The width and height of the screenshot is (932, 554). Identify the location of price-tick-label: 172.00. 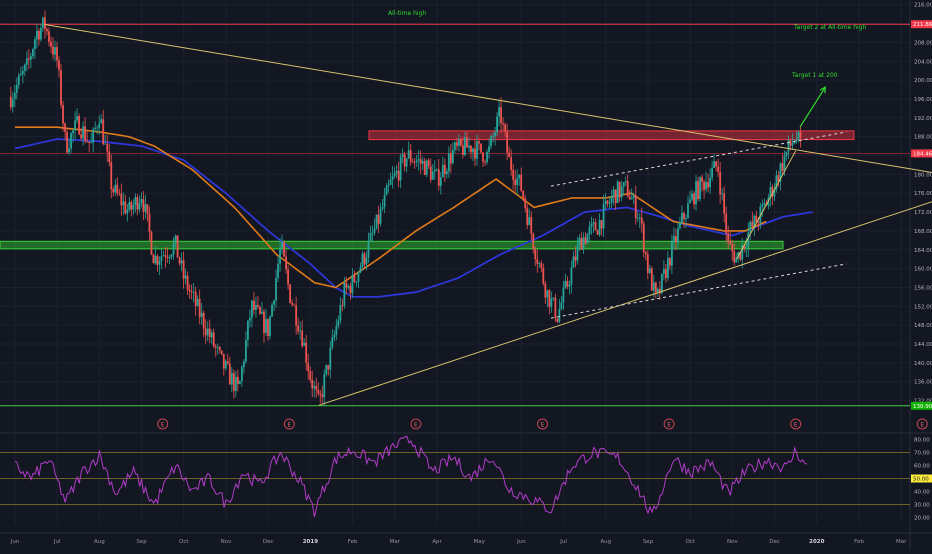
(923, 213).